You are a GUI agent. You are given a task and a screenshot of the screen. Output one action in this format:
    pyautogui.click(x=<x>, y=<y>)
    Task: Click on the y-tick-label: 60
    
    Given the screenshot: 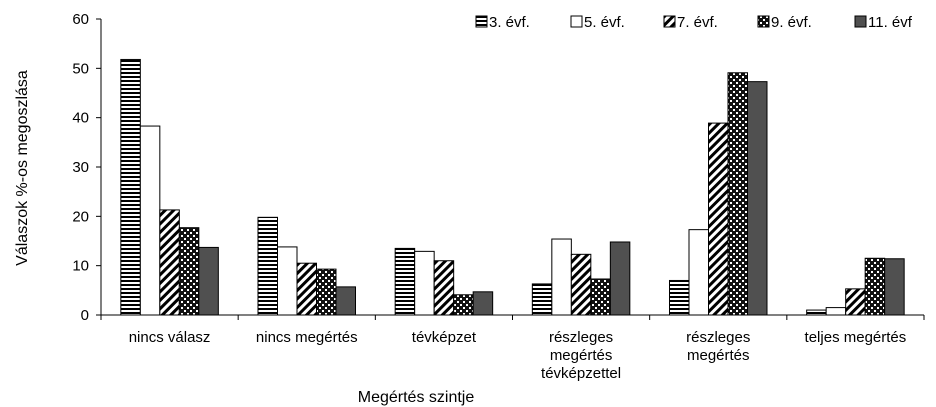 What is the action you would take?
    pyautogui.click(x=80, y=19)
    